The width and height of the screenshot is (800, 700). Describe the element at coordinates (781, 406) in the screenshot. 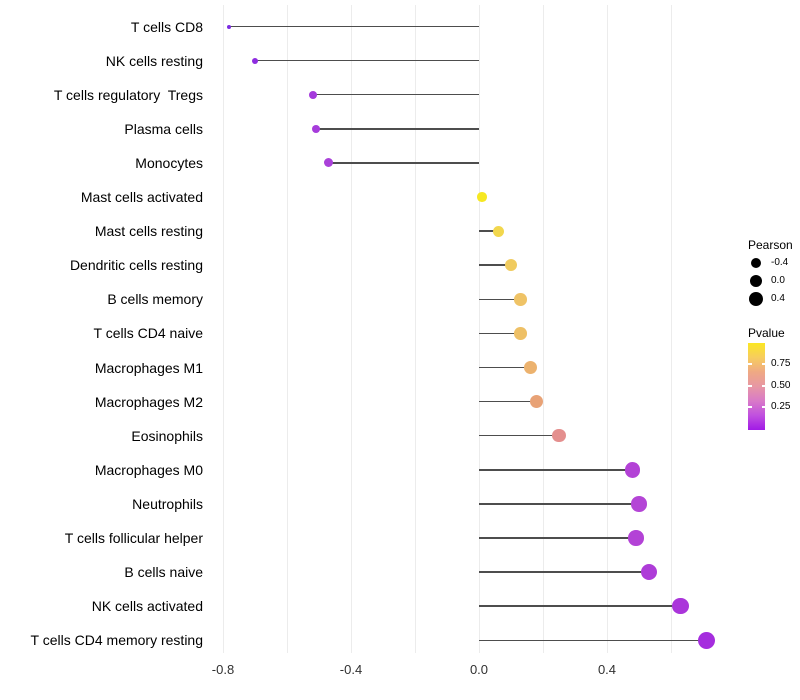

I see `pvalue-tick-label: 0.25` at that location.